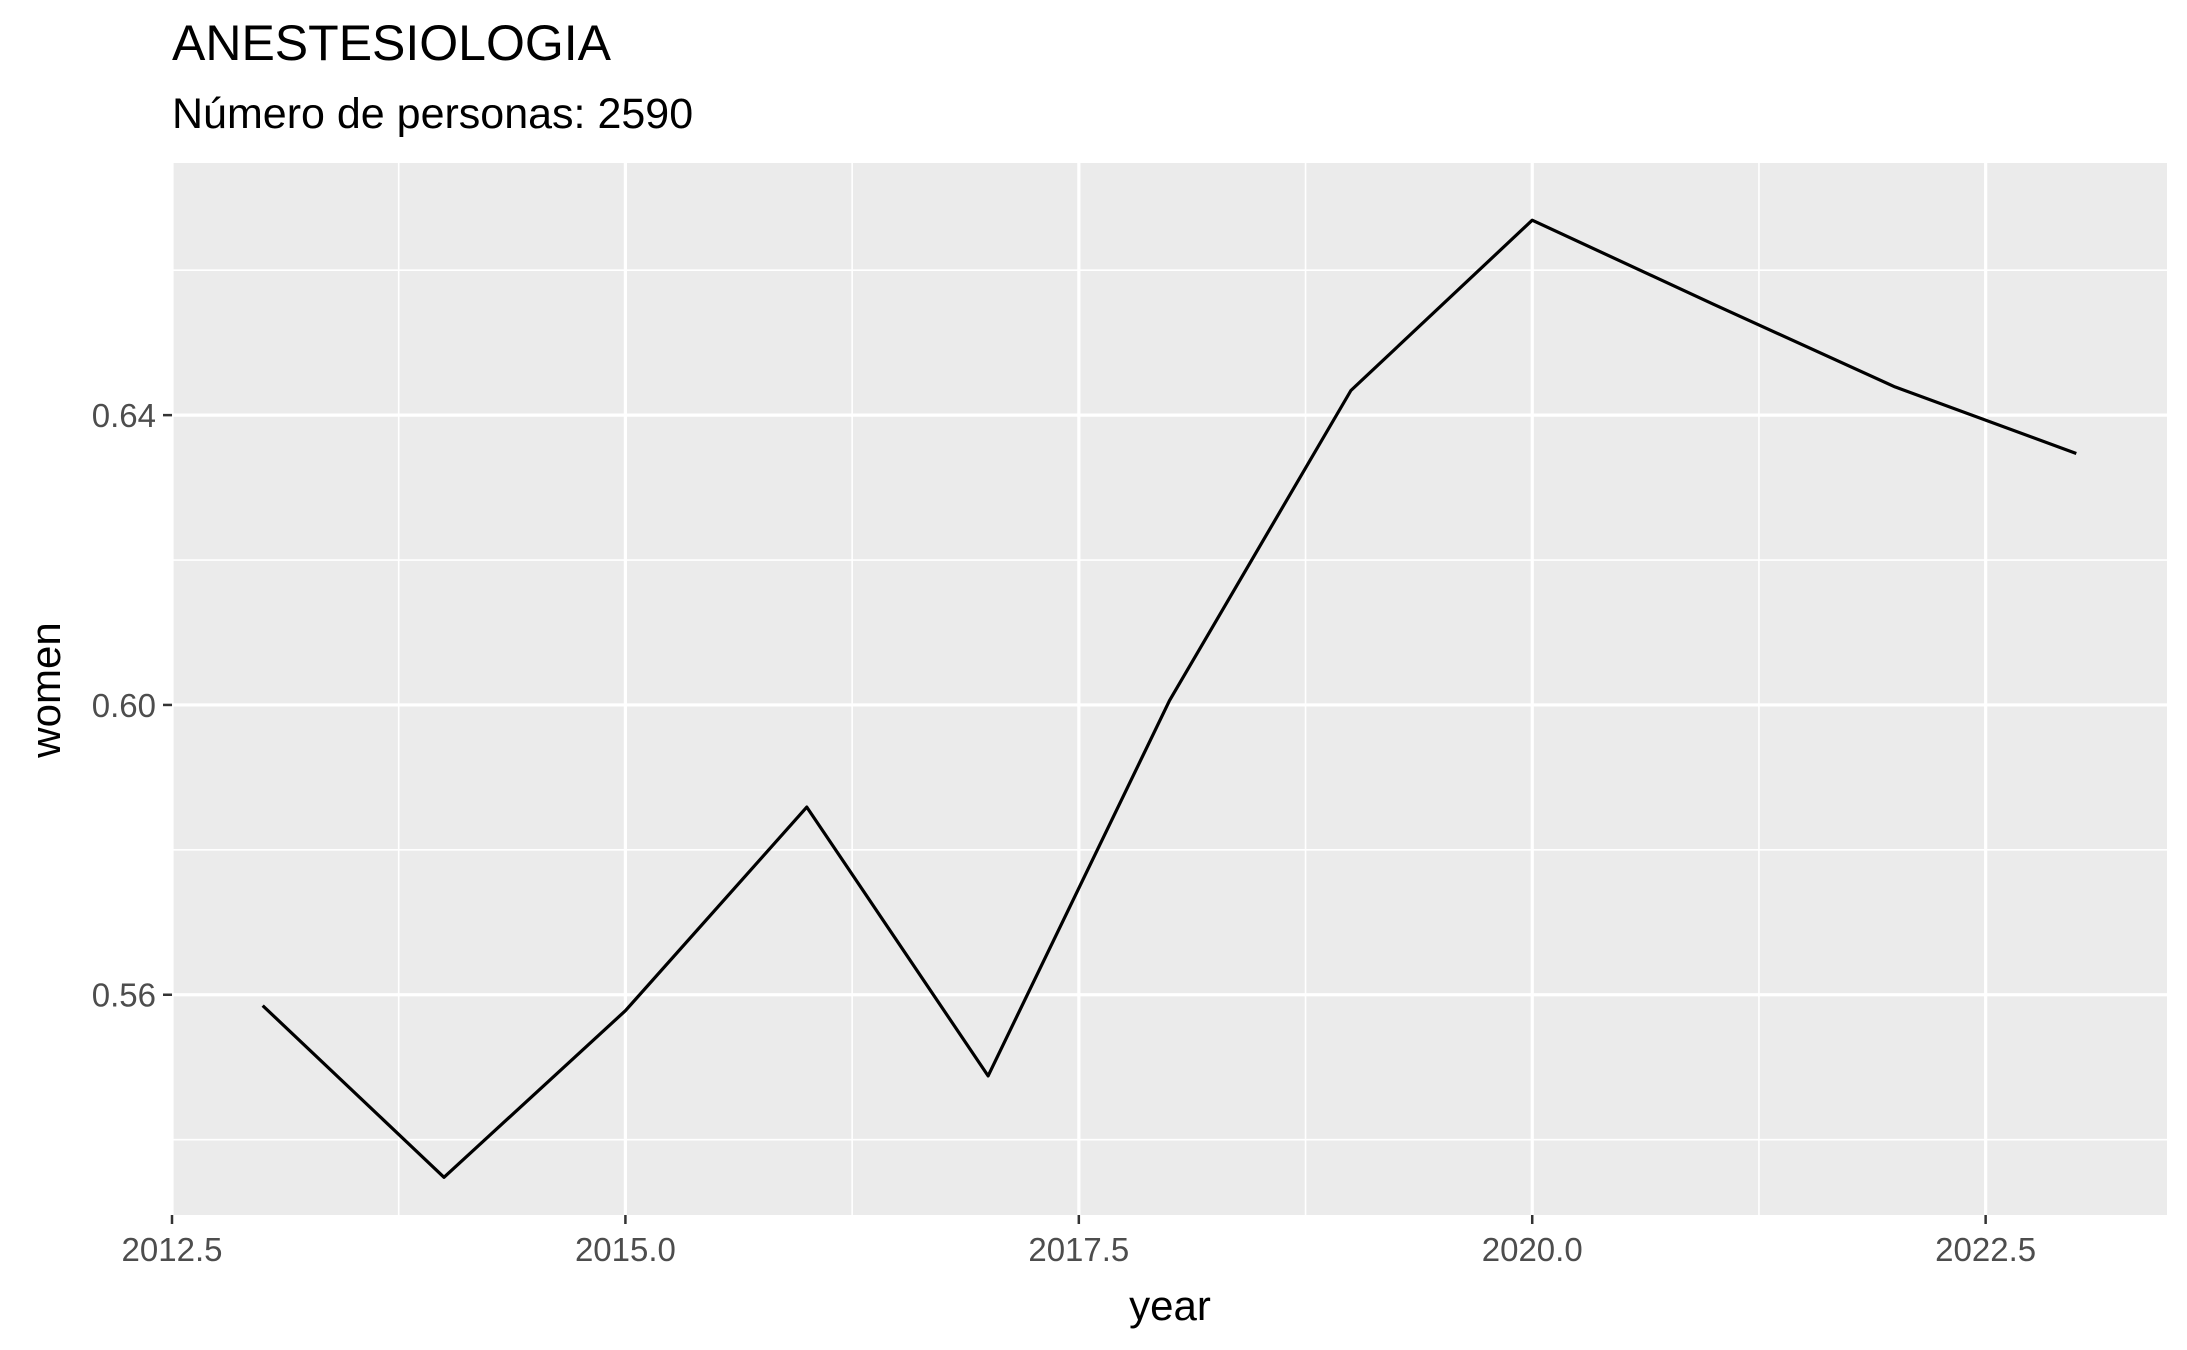 The width and height of the screenshot is (2187, 1350). I want to click on chart-title: ANESTESIOLOGIA, so click(392, 43).